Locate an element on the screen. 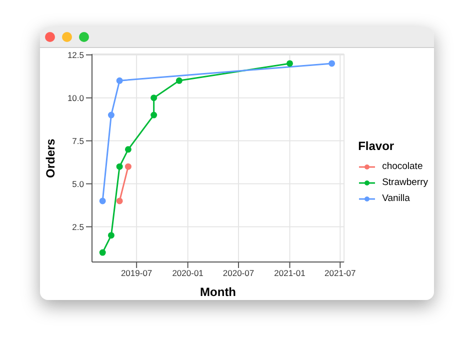 The height and width of the screenshot is (354, 474). y-tick-label: 10.0 is located at coordinates (75, 97).